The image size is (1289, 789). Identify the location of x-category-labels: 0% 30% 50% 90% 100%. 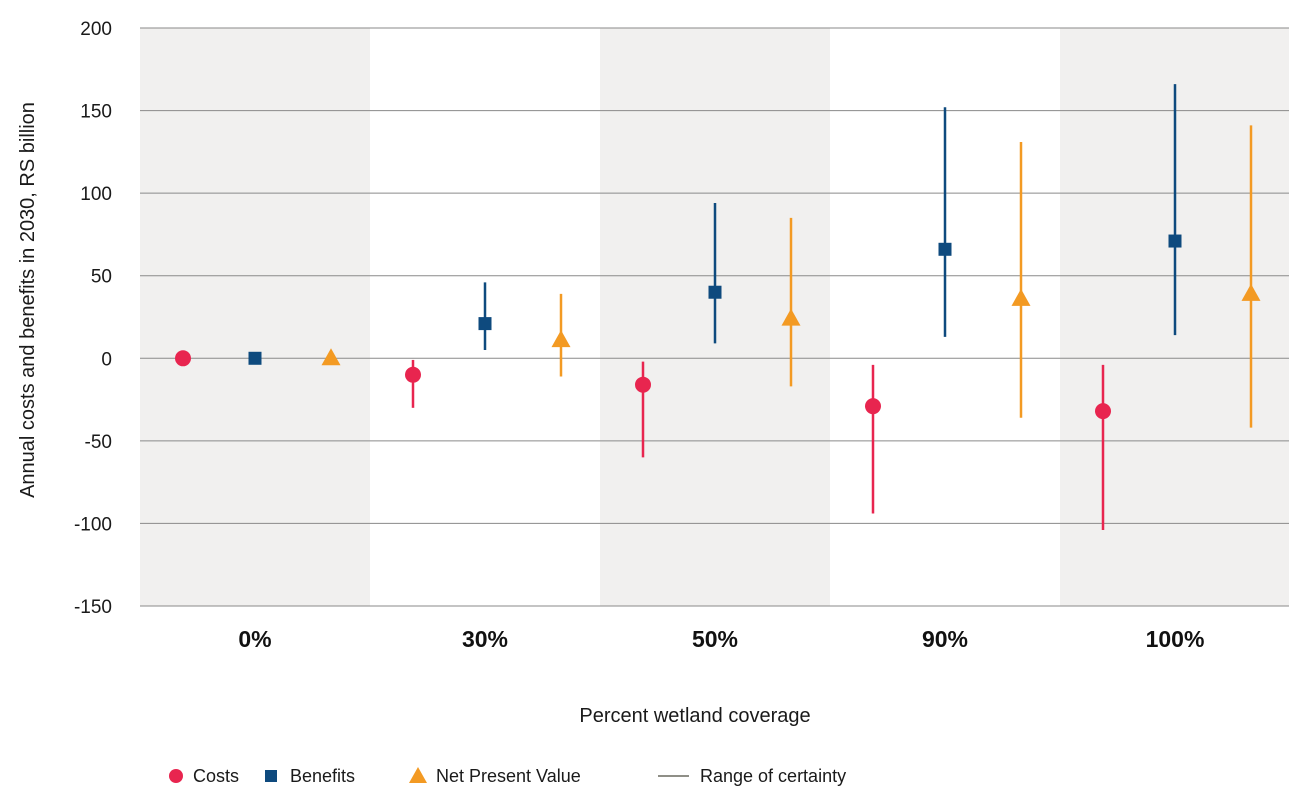
(721, 639).